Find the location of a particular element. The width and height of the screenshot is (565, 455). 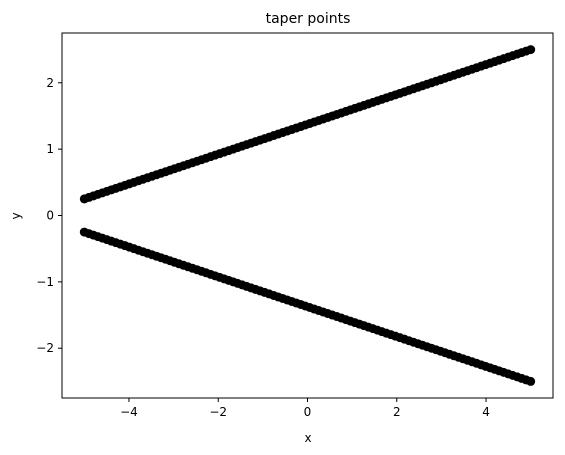

x-tick-label: −2 is located at coordinates (218, 412).